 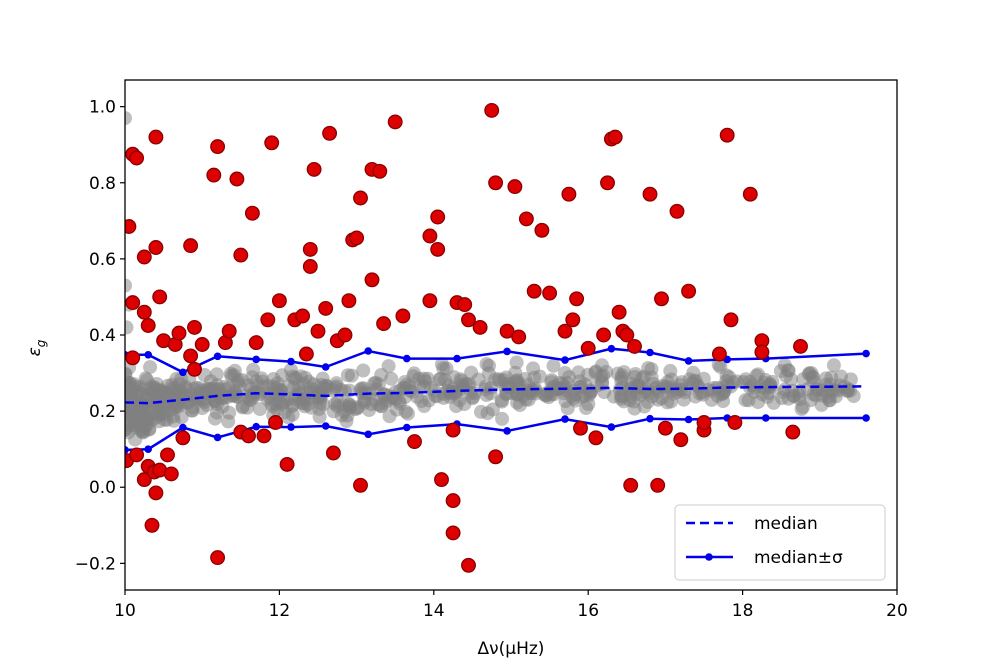 What do you see at coordinates (102, 336) in the screenshot?
I see `y-tick-label: 0.4` at bounding box center [102, 336].